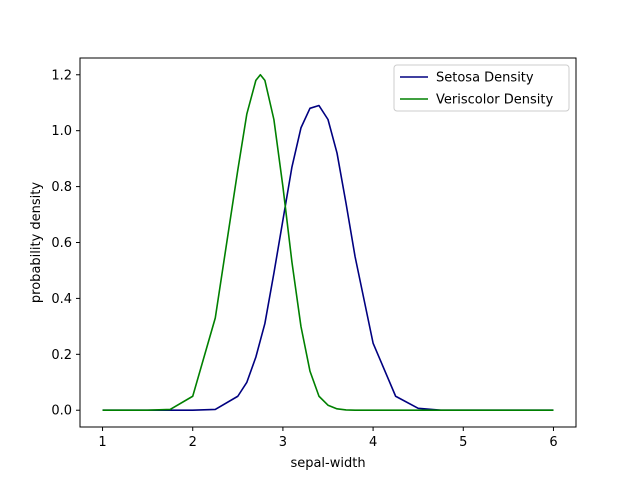 This screenshot has width=640, height=480. What do you see at coordinates (327, 463) in the screenshot?
I see `x-axis-label: sepal-width` at bounding box center [327, 463].